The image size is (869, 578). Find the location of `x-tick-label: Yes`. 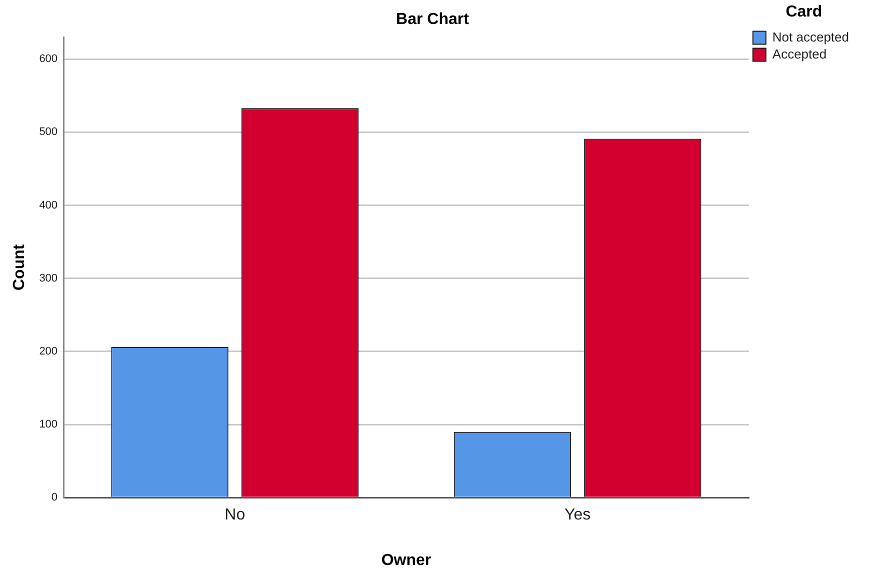

x-tick-label: Yes is located at coordinates (577, 515).